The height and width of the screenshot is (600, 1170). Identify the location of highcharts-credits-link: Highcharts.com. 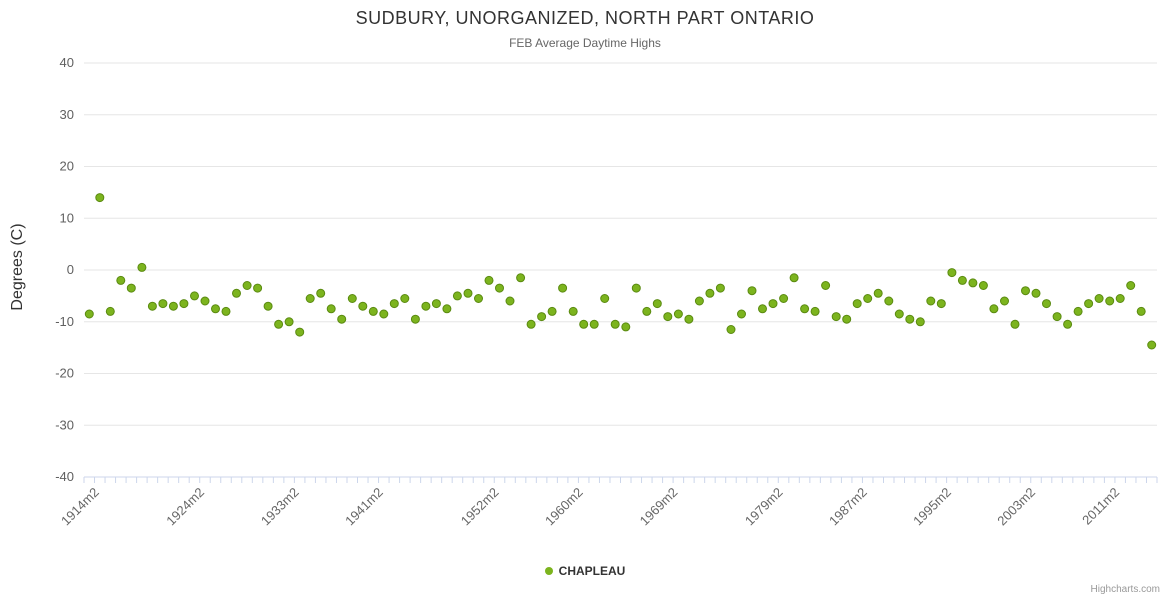
(1125, 589).